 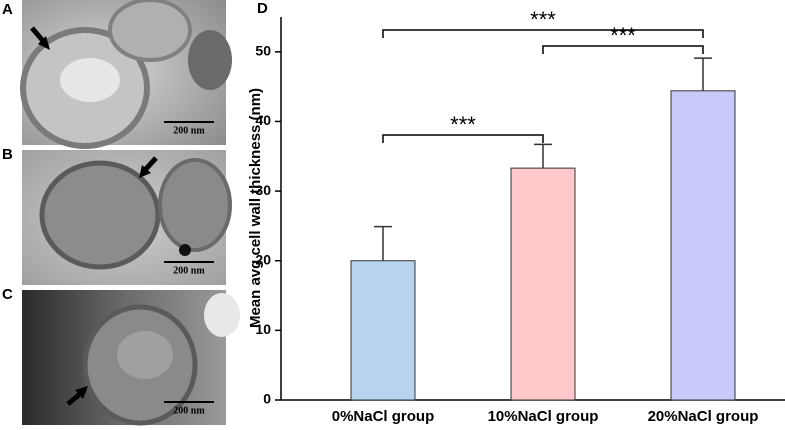 I want to click on x-tick-label: 20%NaCl group, so click(x=703, y=416).